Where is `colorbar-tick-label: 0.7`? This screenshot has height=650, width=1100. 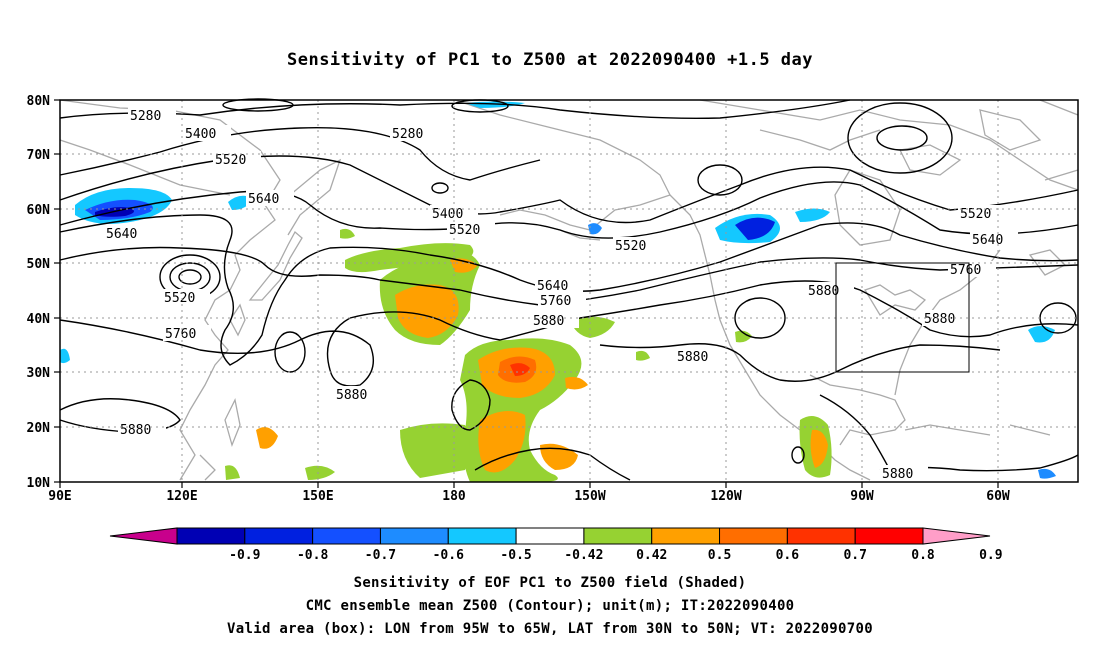 colorbar-tick-label: 0.7 is located at coordinates (854, 555).